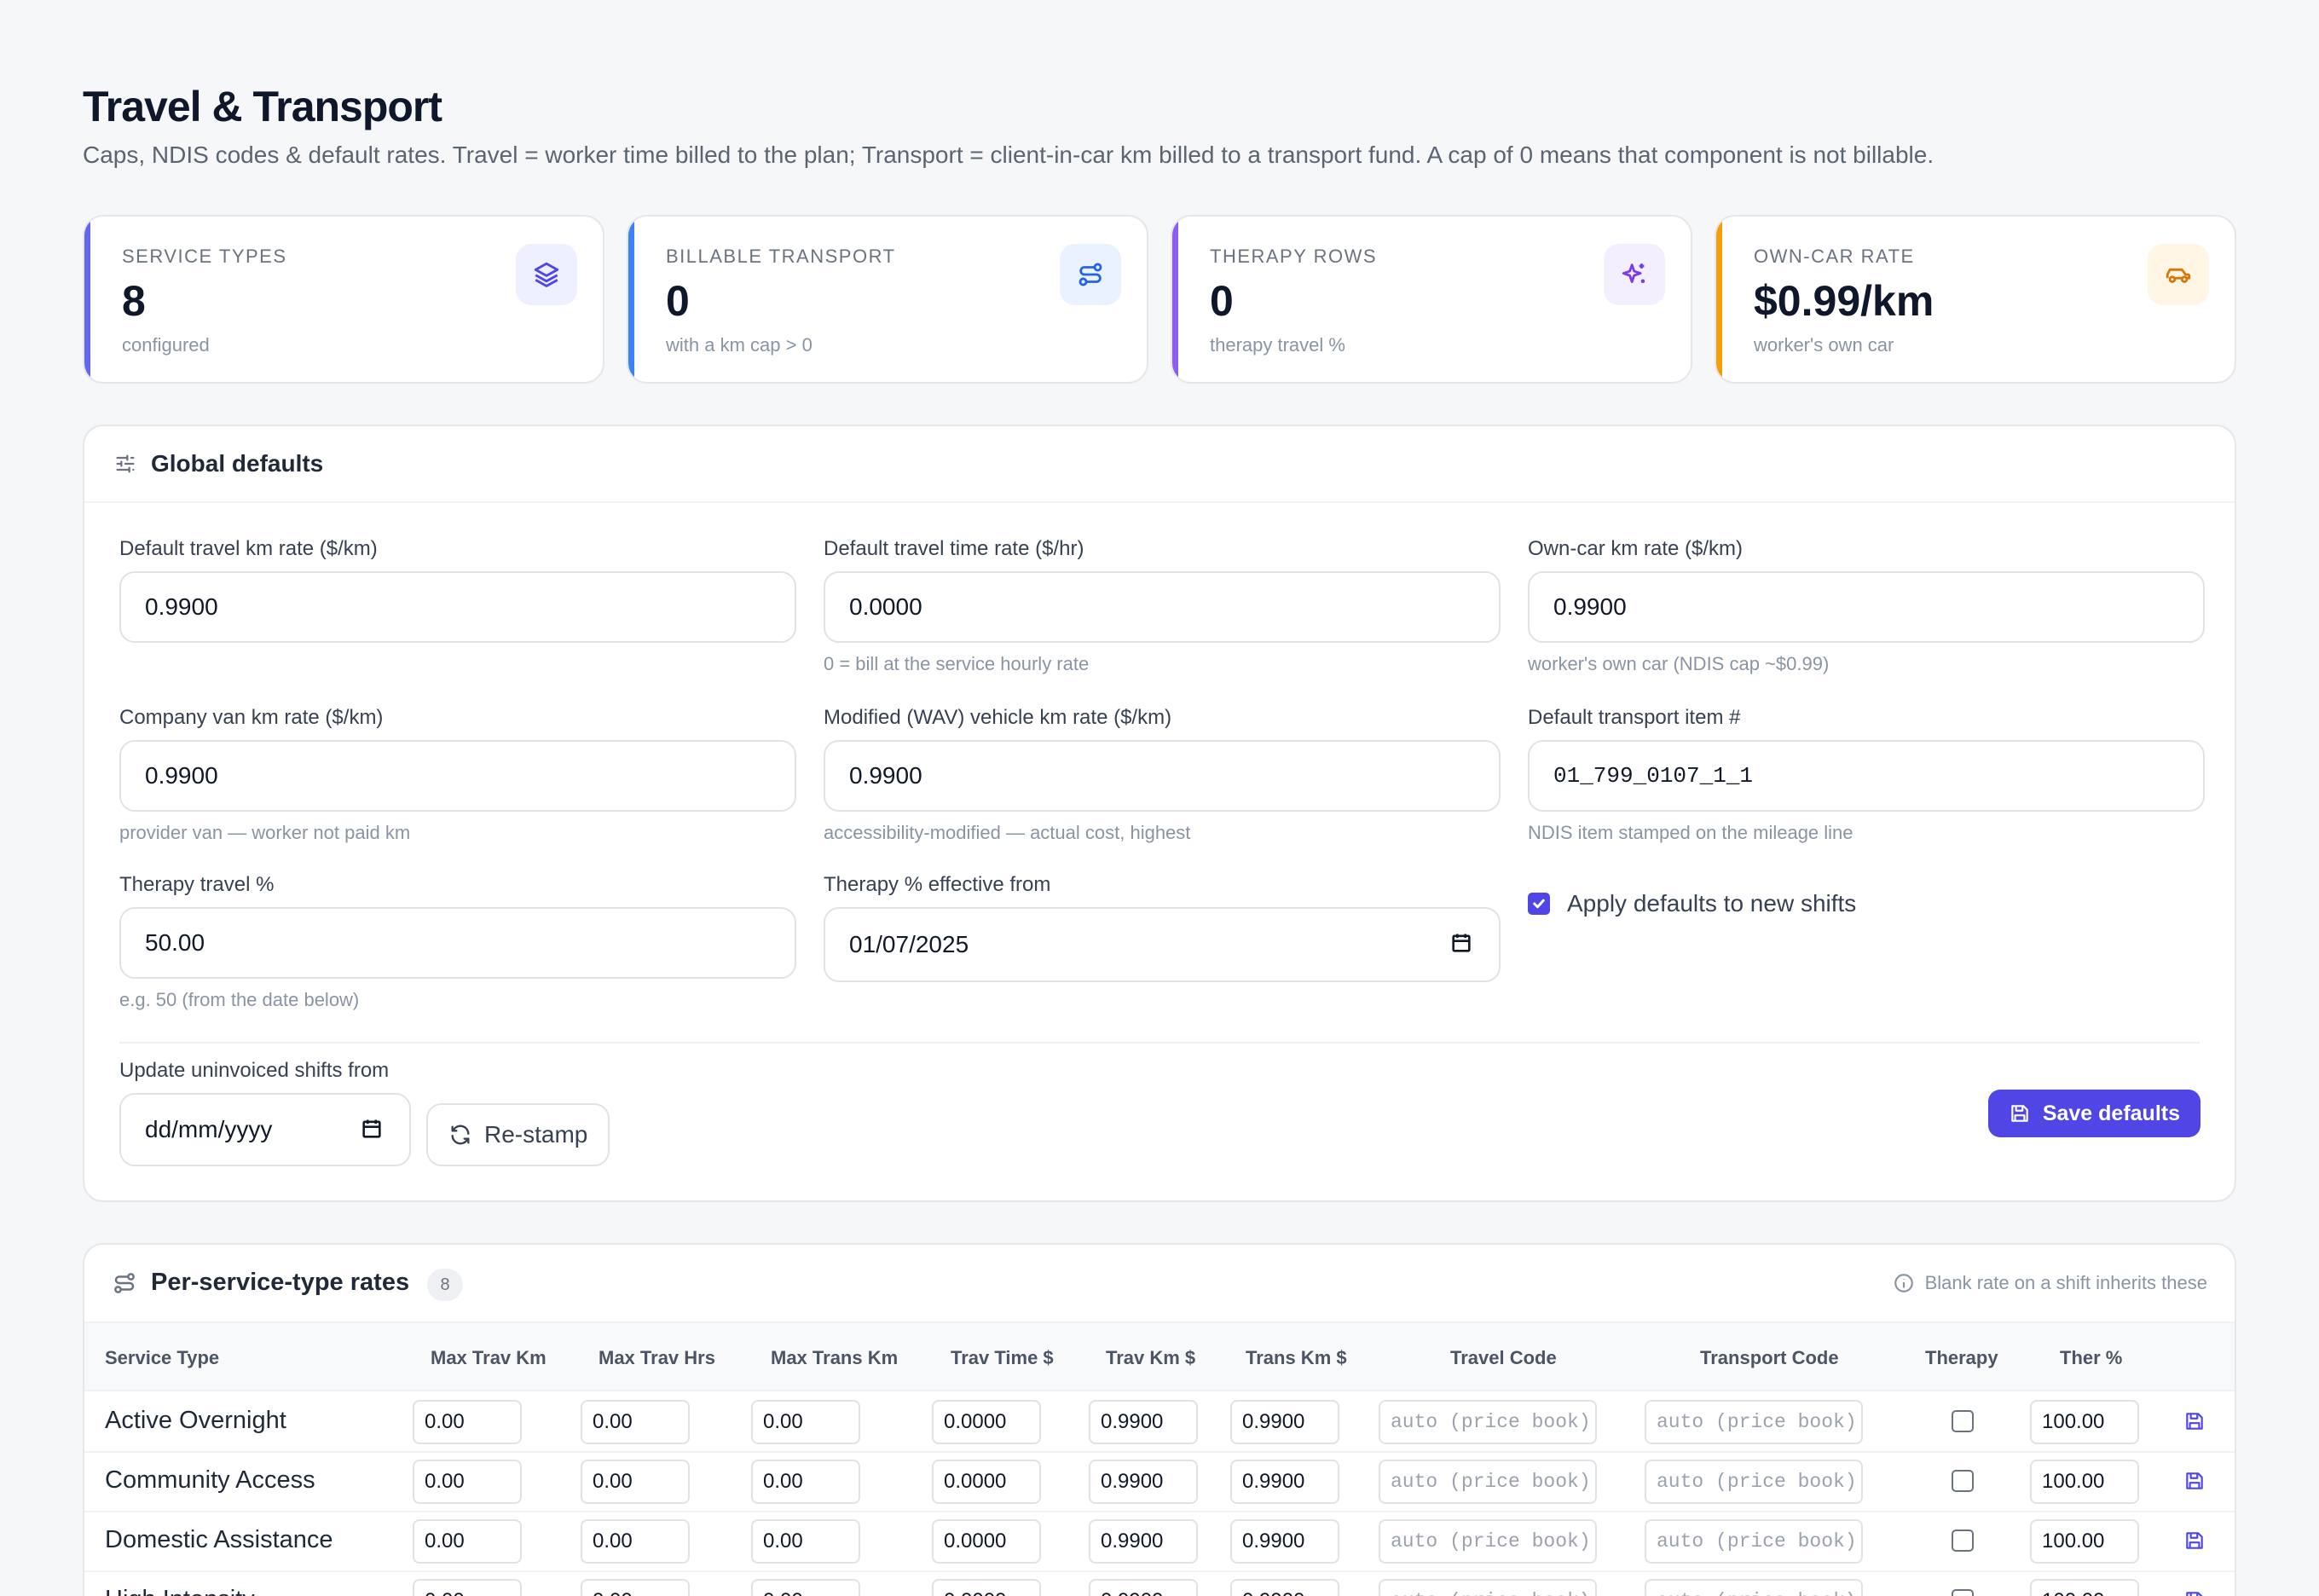  I want to click on stat-value: 0, so click(1222, 301).